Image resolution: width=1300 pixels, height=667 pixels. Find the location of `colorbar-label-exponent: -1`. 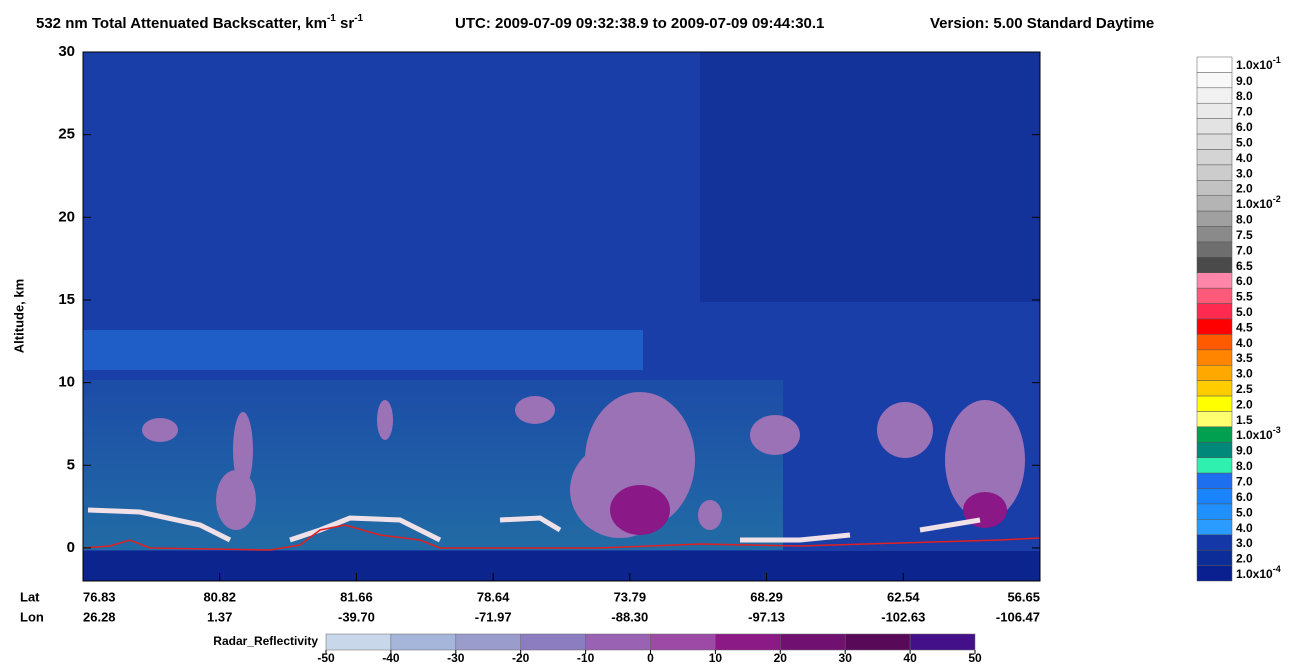

colorbar-label-exponent: -1 is located at coordinates (1277, 61).